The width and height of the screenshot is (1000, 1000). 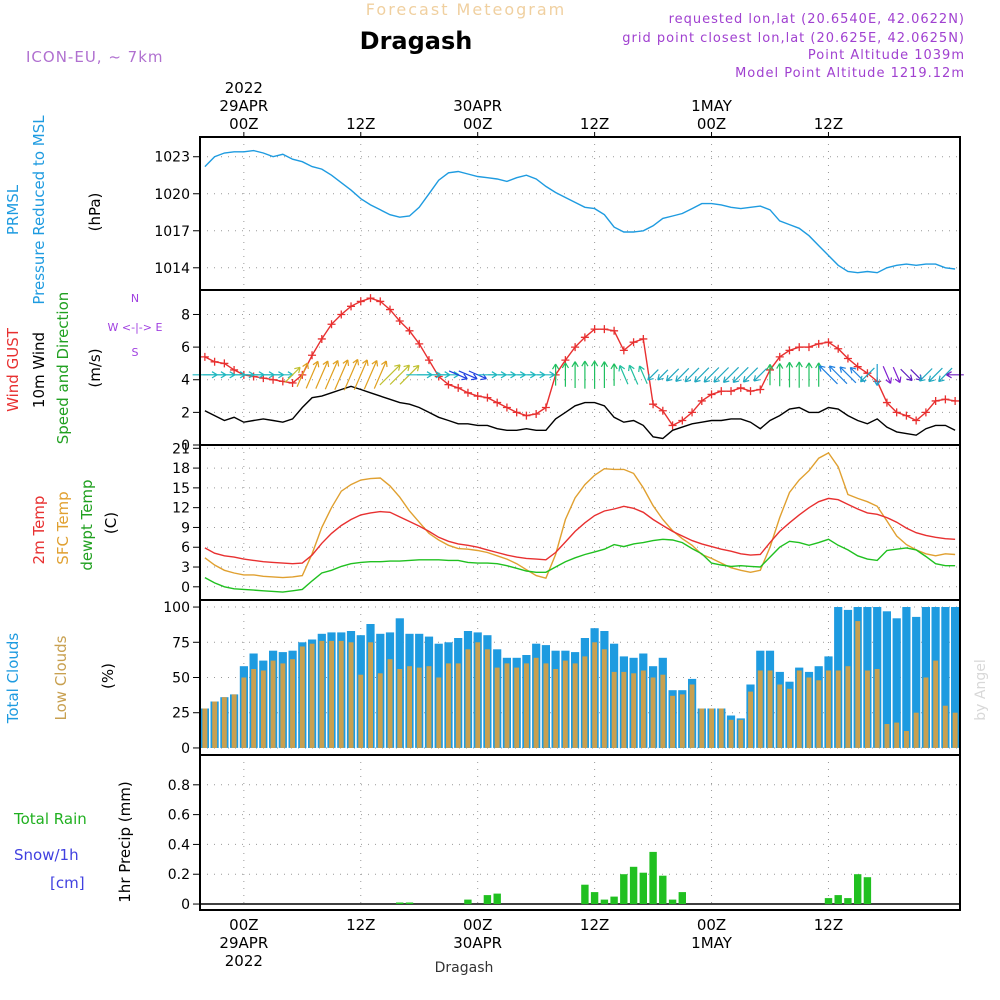 I want to click on tick-label-y: 75, so click(x=181, y=643).